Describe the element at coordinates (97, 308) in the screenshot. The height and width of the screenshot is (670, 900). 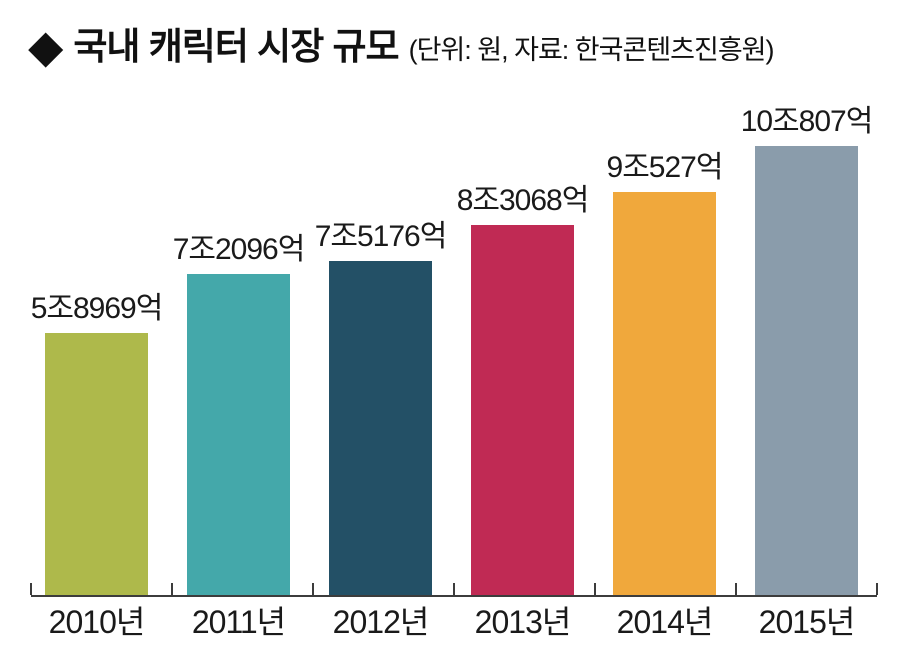
I see `bar-value-label-2010년: 5조8969억` at that location.